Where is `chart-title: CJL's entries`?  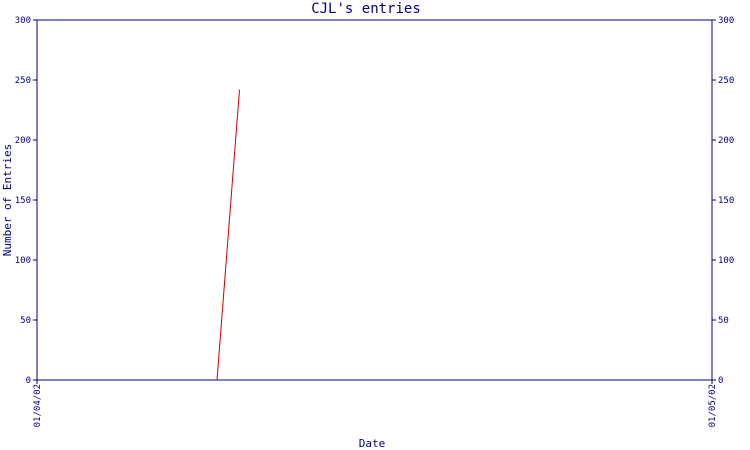 chart-title: CJL's entries is located at coordinates (366, 9).